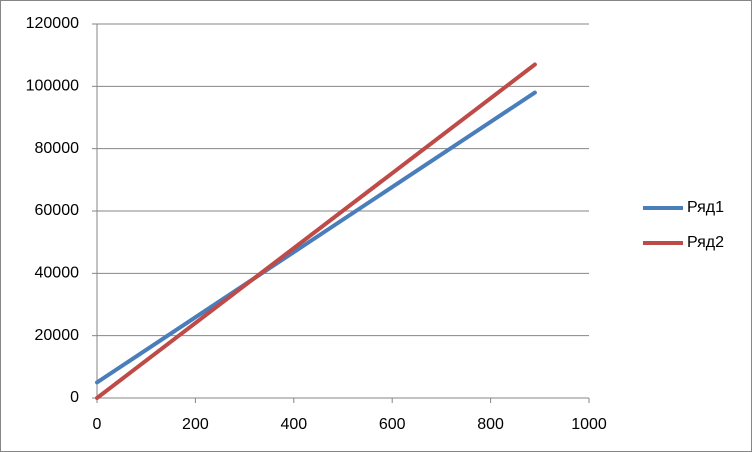 This screenshot has width=752, height=452. I want to click on x-tick-label: 800, so click(490, 424).